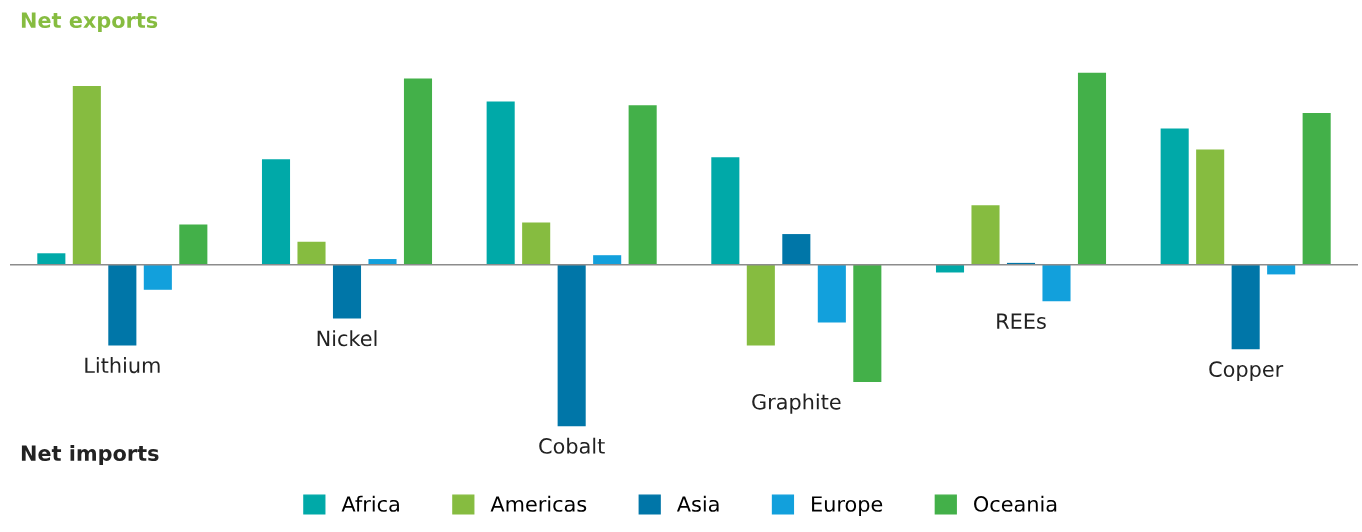 The width and height of the screenshot is (1362, 532). I want to click on text: Net imports, so click(90, 455).